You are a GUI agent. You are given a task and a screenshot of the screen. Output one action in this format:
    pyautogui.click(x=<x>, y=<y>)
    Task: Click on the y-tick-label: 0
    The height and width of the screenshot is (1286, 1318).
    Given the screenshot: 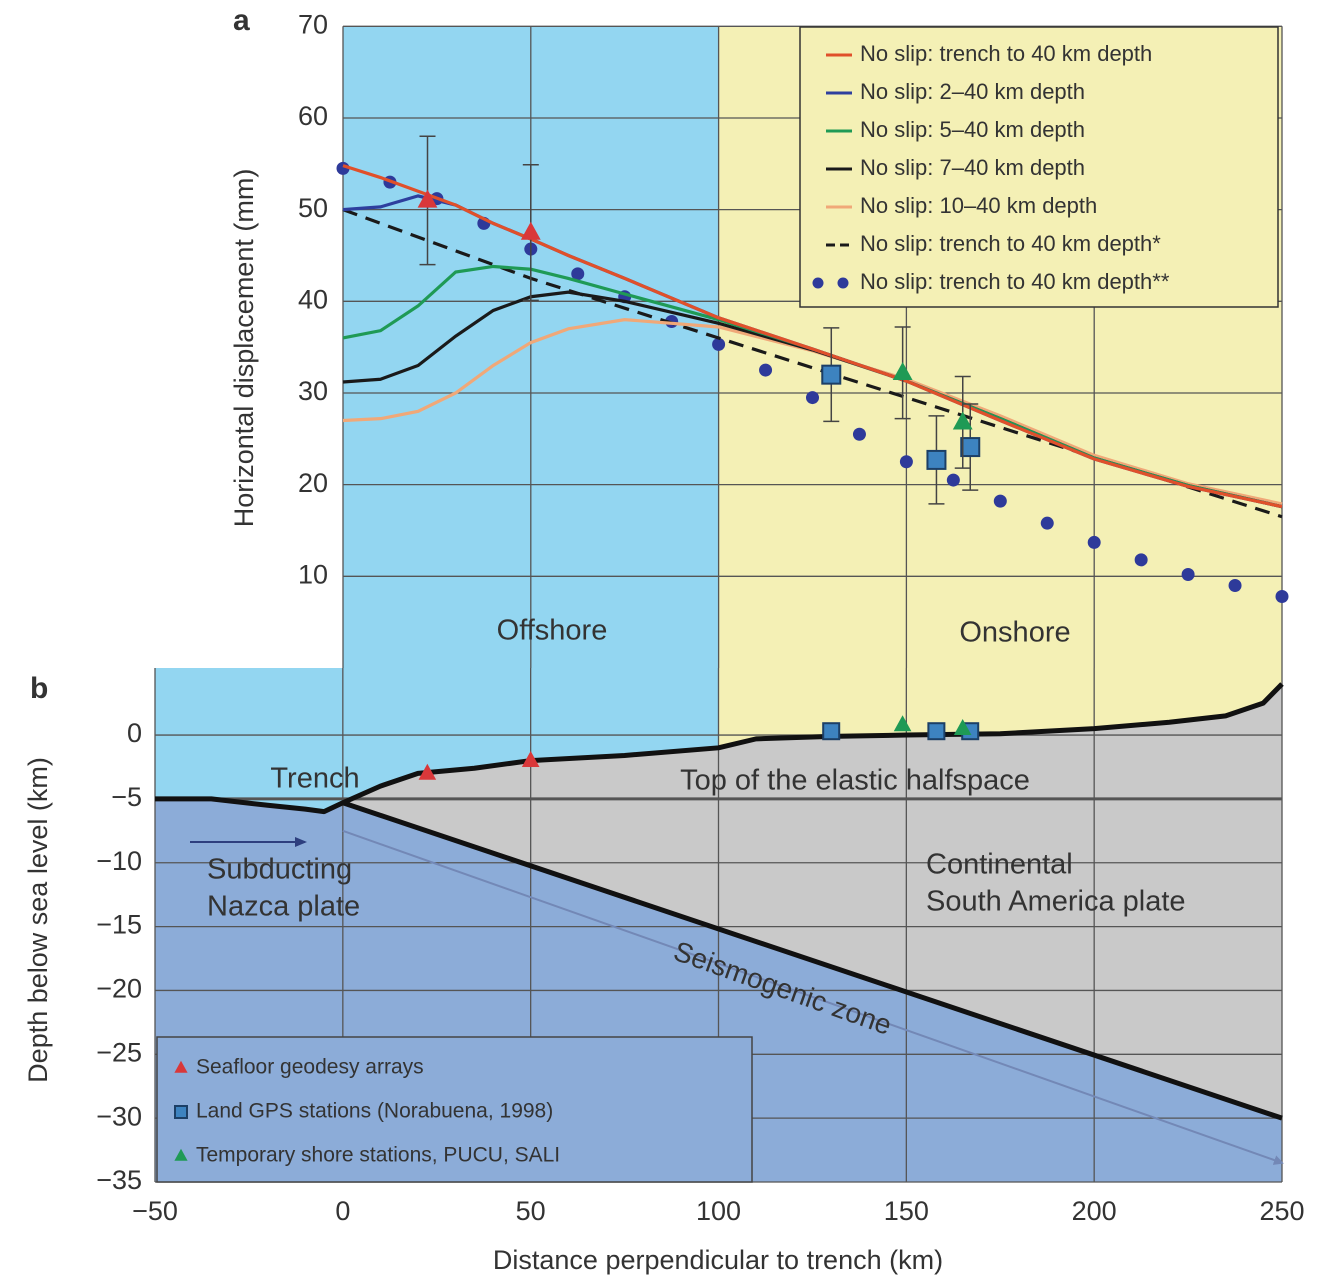 What is the action you would take?
    pyautogui.click(x=134, y=733)
    